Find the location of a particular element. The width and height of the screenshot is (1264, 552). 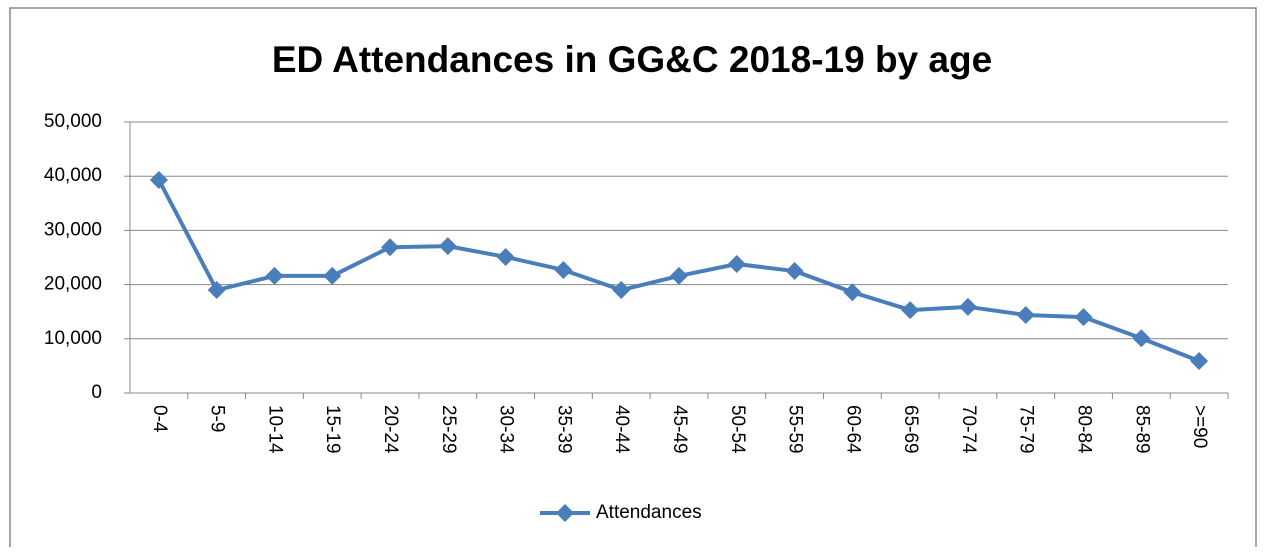

x-tick-label: 45-49 is located at coordinates (679, 429).